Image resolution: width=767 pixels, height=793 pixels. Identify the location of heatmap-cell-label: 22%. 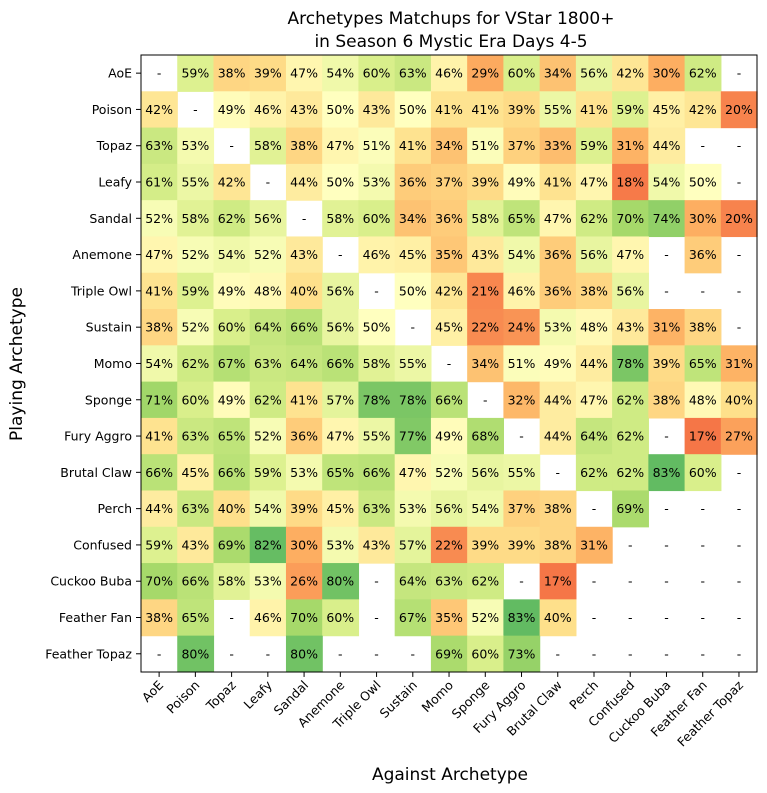
(449, 544).